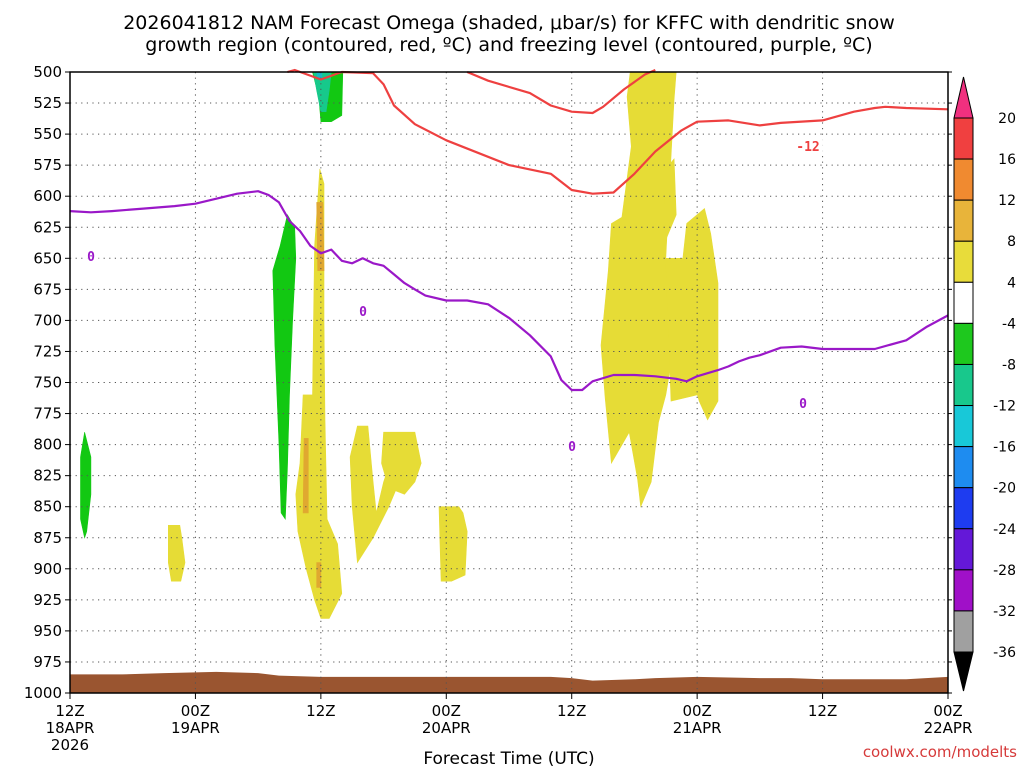  What do you see at coordinates (47, 383) in the screenshot?
I see `y-tick-label: 750` at bounding box center [47, 383].